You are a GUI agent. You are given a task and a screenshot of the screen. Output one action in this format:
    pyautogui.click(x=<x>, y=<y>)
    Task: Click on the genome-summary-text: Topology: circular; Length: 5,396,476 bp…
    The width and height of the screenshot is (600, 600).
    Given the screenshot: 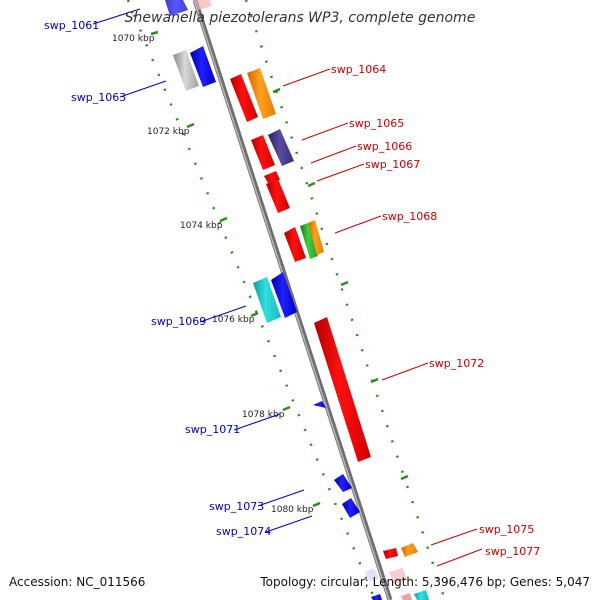 What is the action you would take?
    pyautogui.click(x=424, y=582)
    